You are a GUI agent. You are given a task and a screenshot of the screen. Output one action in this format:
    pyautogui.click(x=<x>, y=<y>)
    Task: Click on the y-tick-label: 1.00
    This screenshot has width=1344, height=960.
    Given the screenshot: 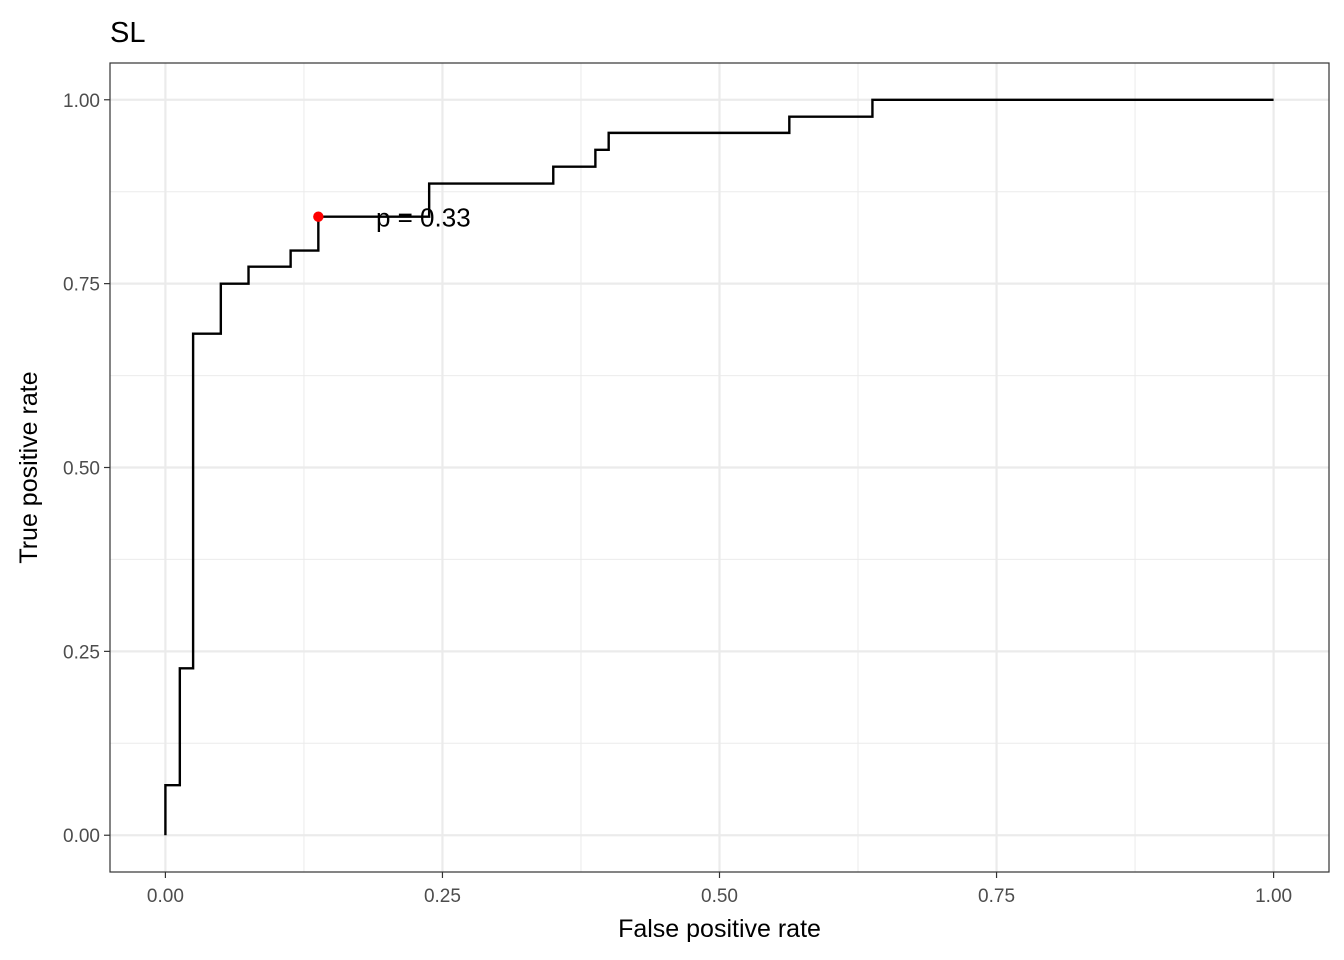 What is the action you would take?
    pyautogui.click(x=81, y=101)
    